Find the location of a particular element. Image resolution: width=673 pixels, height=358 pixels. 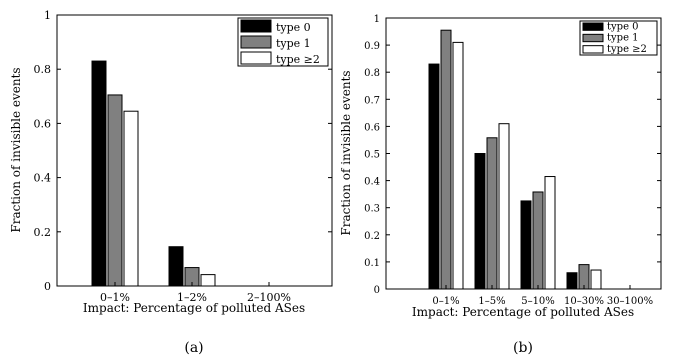

x-tick-label: 2–100% is located at coordinates (269, 297).